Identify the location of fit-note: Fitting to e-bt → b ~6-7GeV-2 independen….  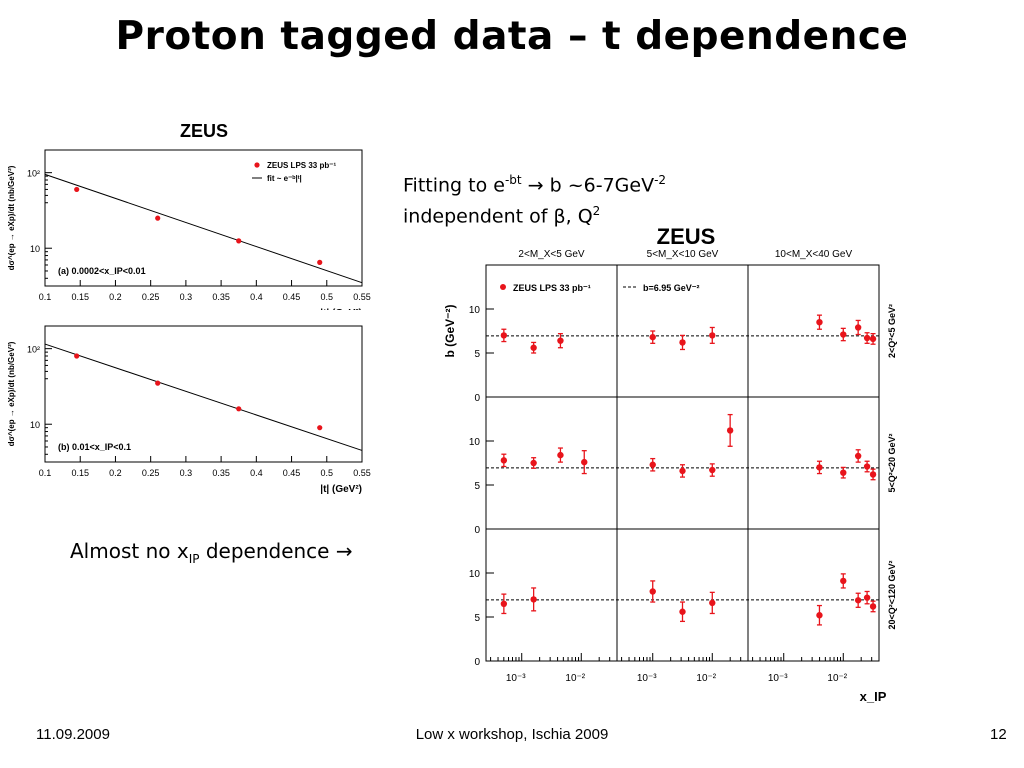
(583, 198).